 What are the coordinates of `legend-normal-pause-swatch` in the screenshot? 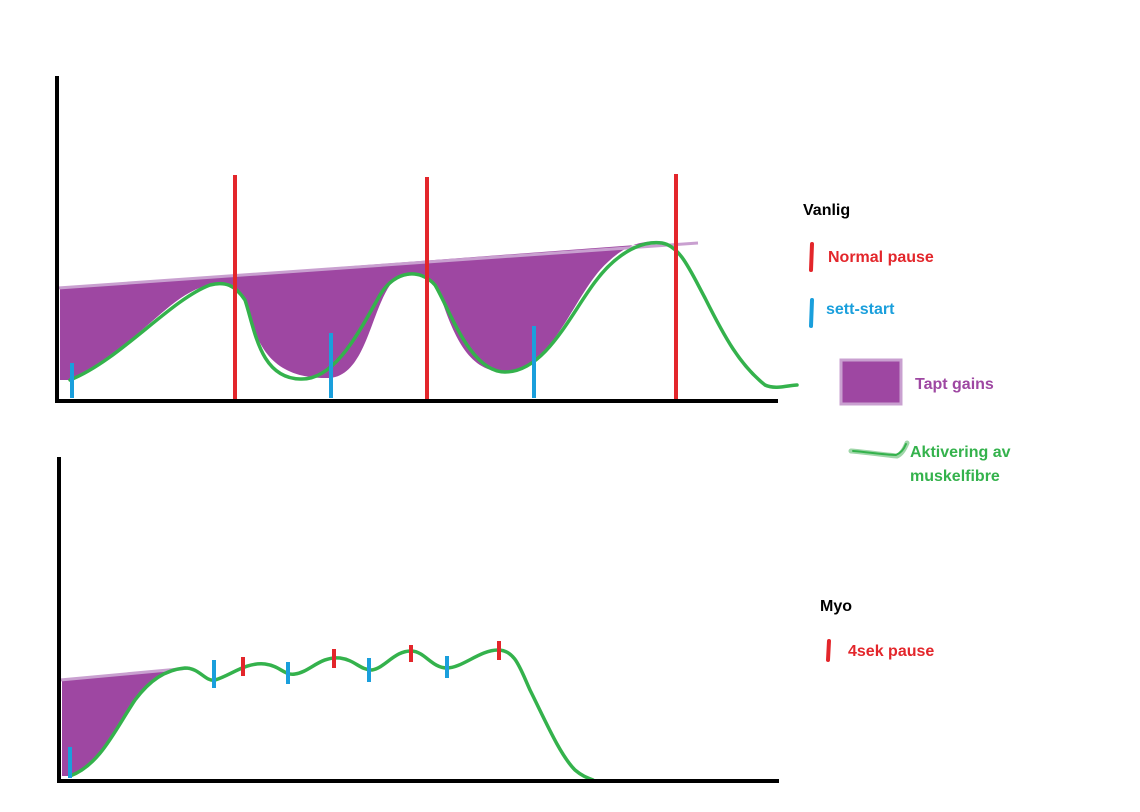 It's located at (811, 257).